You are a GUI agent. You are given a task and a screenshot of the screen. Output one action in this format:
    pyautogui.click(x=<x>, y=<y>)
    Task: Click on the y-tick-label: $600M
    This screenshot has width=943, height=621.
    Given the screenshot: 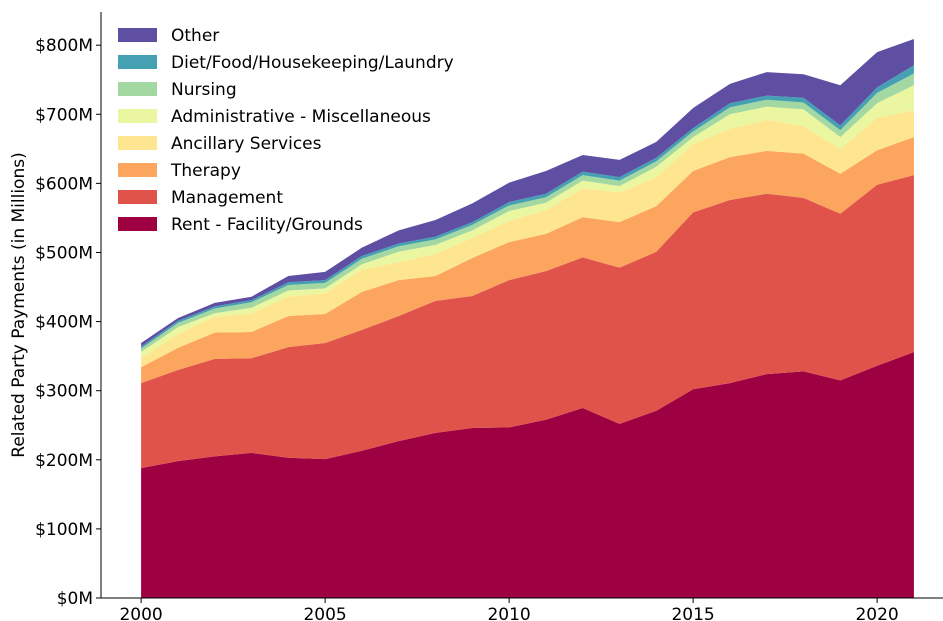 What is the action you would take?
    pyautogui.click(x=64, y=184)
    